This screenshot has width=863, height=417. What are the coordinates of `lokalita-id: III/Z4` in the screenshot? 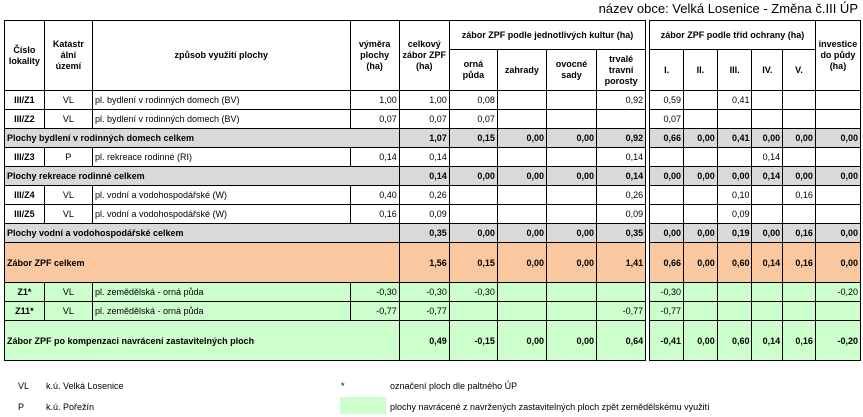 It's located at (24, 195).